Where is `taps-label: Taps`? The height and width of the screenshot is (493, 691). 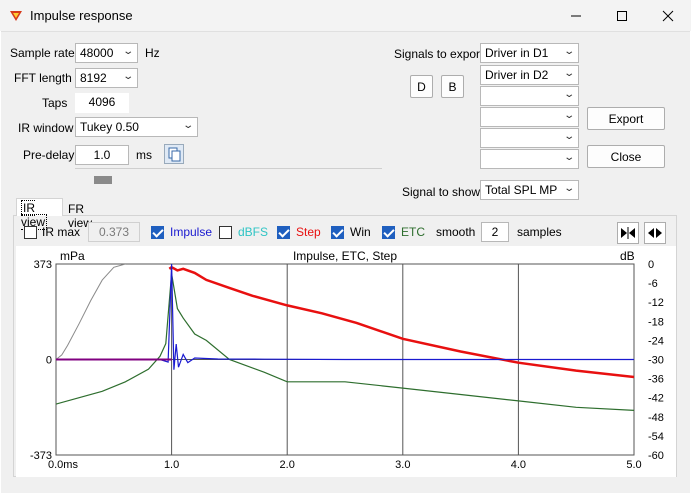 taps-label: Taps is located at coordinates (55, 103).